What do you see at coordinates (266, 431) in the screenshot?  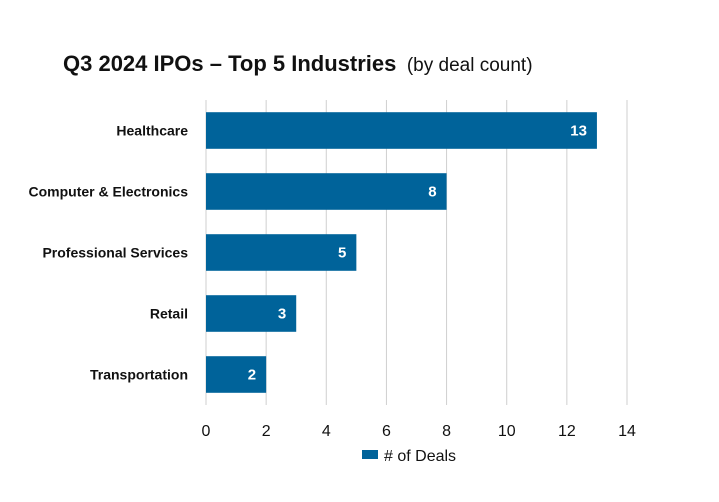 I see `x-tick-label: 2` at bounding box center [266, 431].